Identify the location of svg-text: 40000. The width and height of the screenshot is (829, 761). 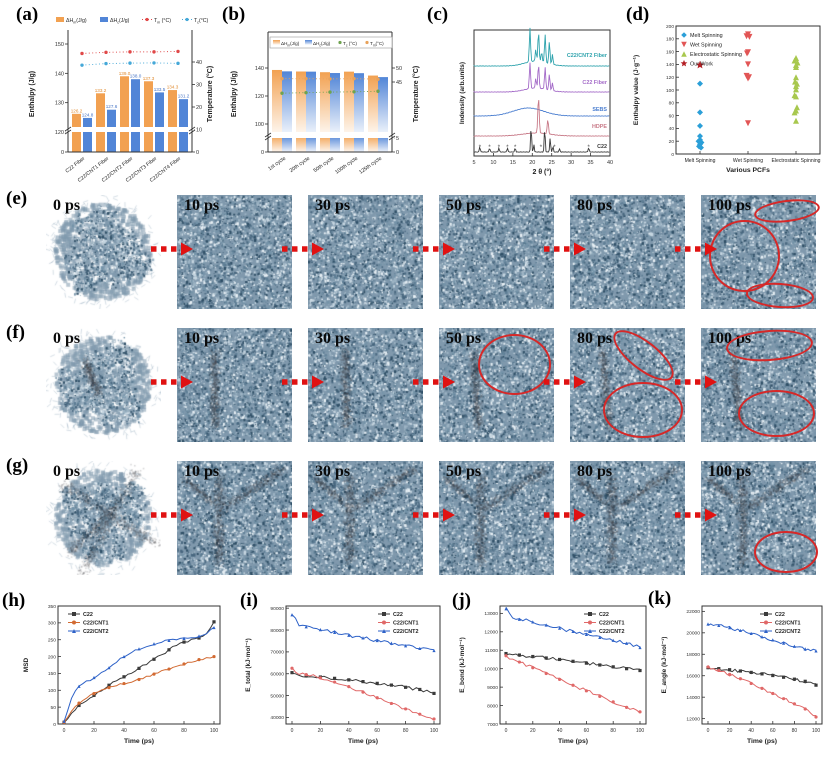
(277, 718).